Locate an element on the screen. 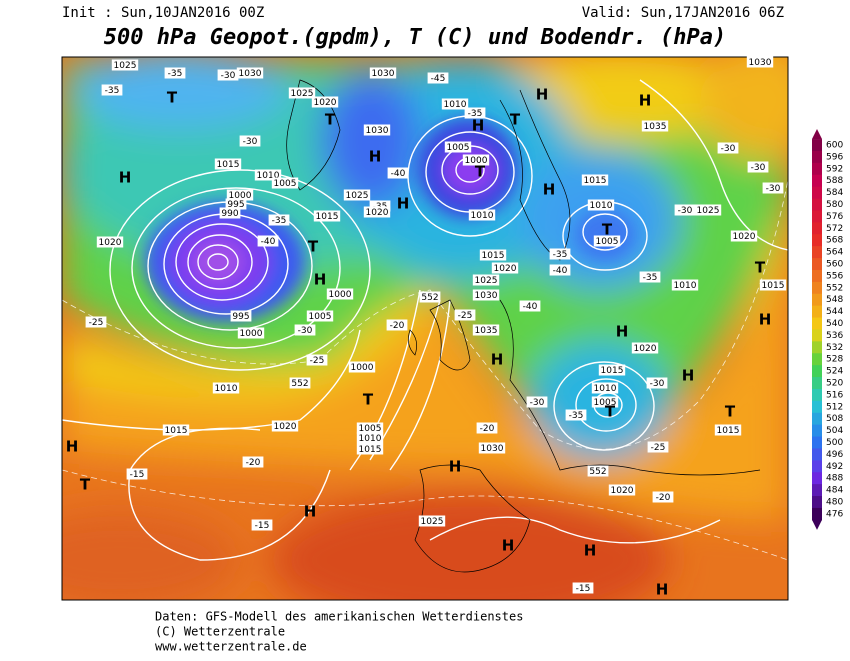  colorbar-label: 524 is located at coordinates (834, 372).